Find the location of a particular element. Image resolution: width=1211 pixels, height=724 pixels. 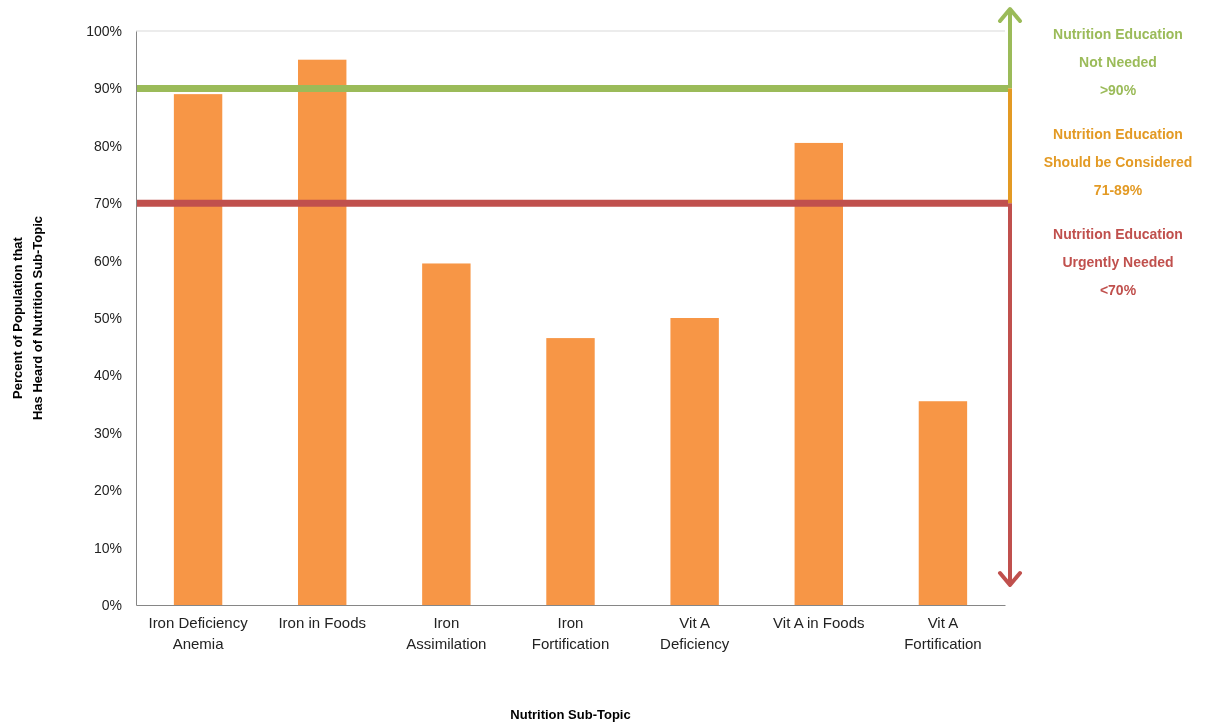

y-tick-label: 20% is located at coordinates (107, 490).